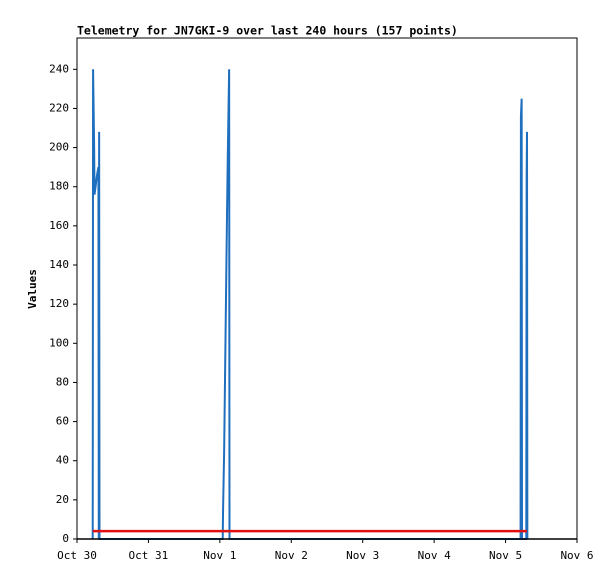 This screenshot has height=583, width=615. I want to click on x-tick-label: Nov 3, so click(362, 555).